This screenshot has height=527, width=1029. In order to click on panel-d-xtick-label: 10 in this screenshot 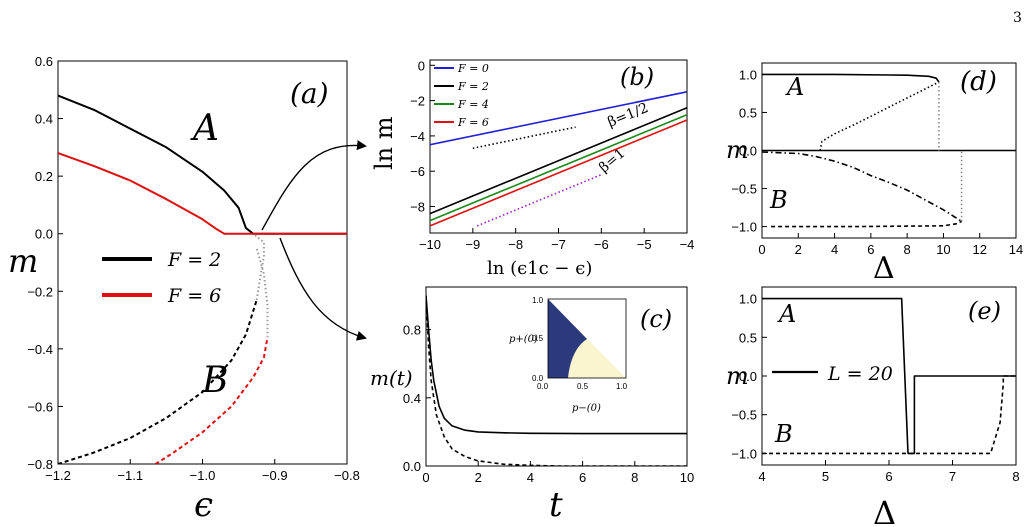, I will do `click(943, 249)`.